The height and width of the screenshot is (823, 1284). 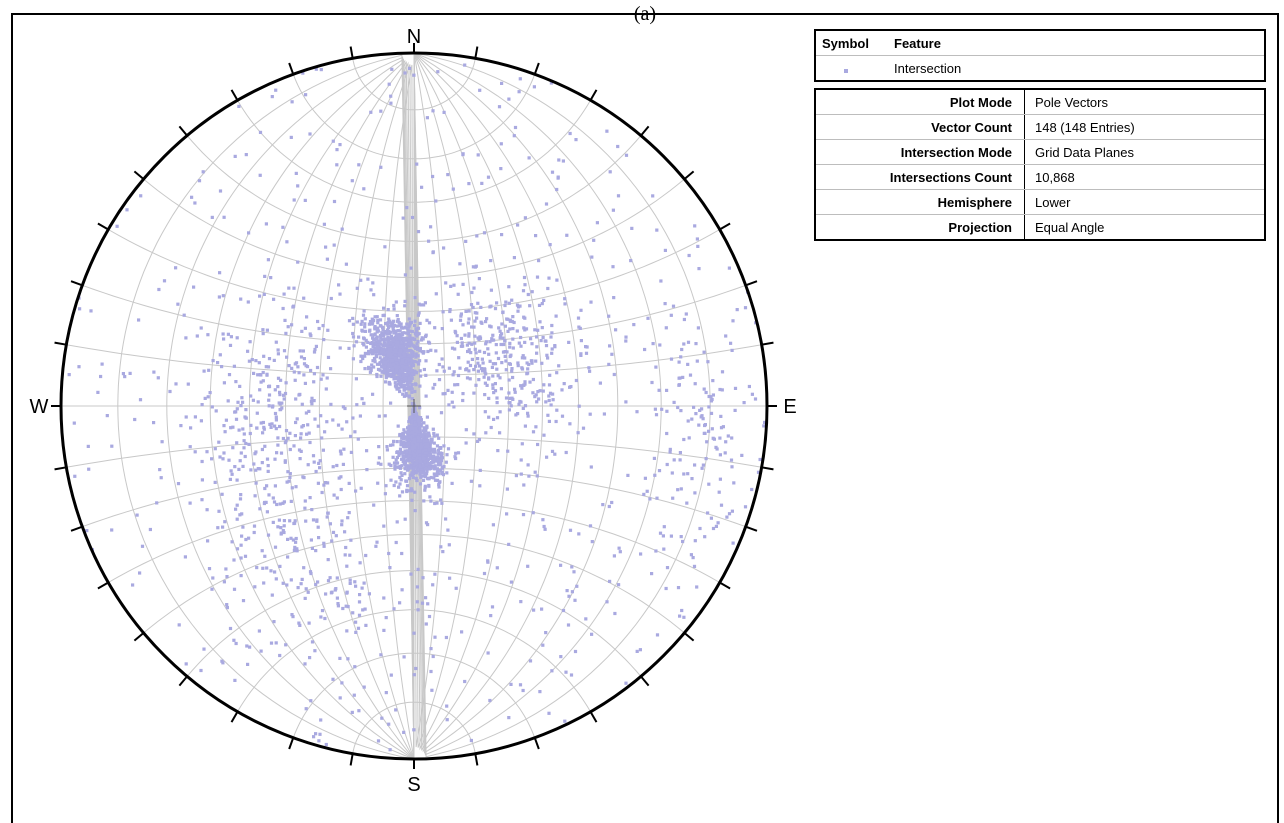 I want to click on compass-tick, so click(x=139, y=637).